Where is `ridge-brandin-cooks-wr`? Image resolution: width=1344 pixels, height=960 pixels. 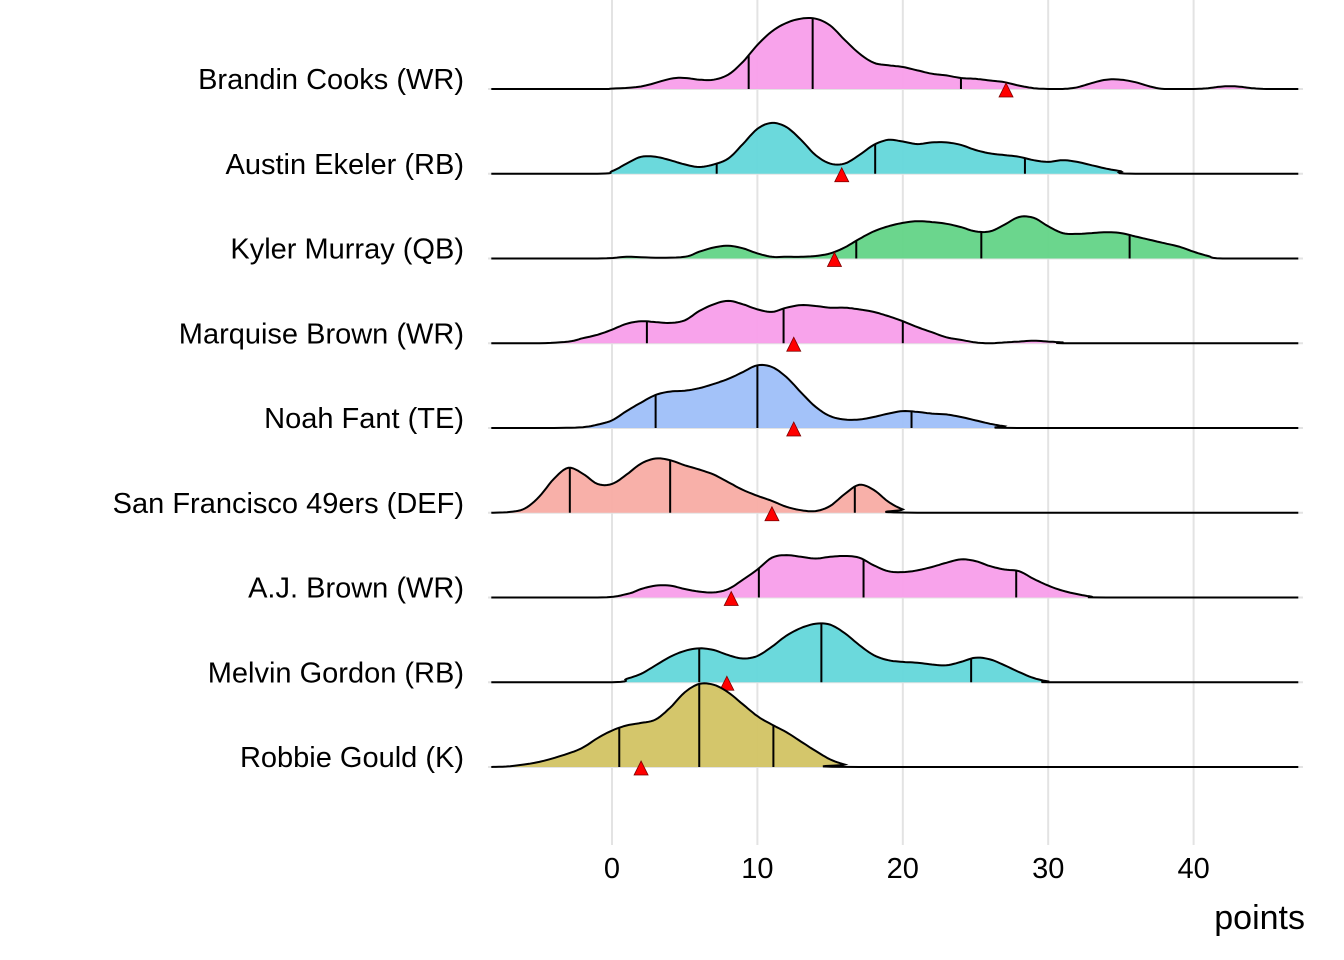
ridge-brandin-cooks-wr is located at coordinates (895, 57).